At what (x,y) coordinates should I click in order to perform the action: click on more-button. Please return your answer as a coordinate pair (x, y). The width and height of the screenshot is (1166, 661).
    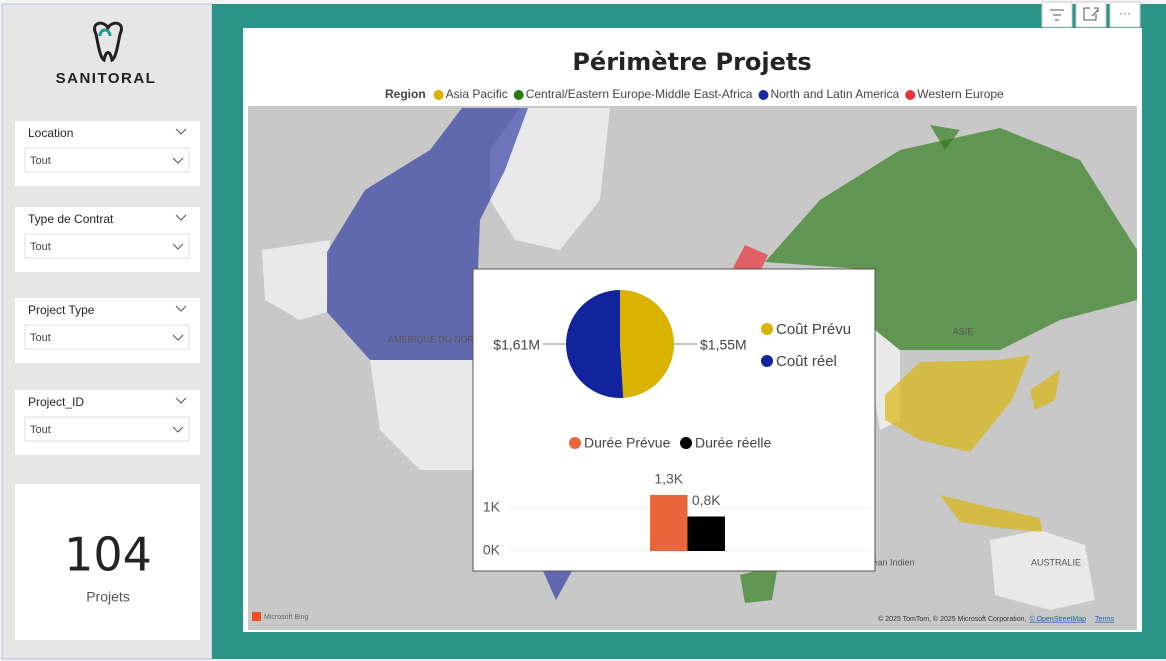
    Looking at the image, I should click on (1125, 14).